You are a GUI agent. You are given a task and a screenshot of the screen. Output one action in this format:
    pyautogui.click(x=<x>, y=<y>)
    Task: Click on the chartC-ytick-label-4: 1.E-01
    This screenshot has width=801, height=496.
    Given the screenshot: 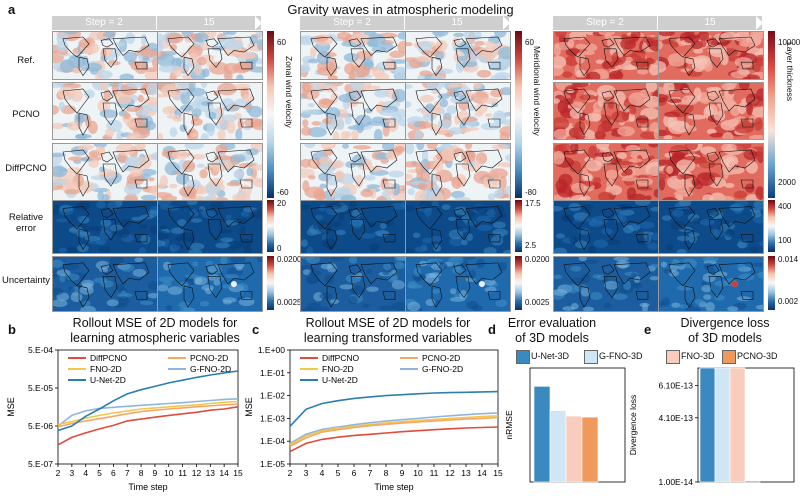 What is the action you would take?
    pyautogui.click(x=272, y=373)
    